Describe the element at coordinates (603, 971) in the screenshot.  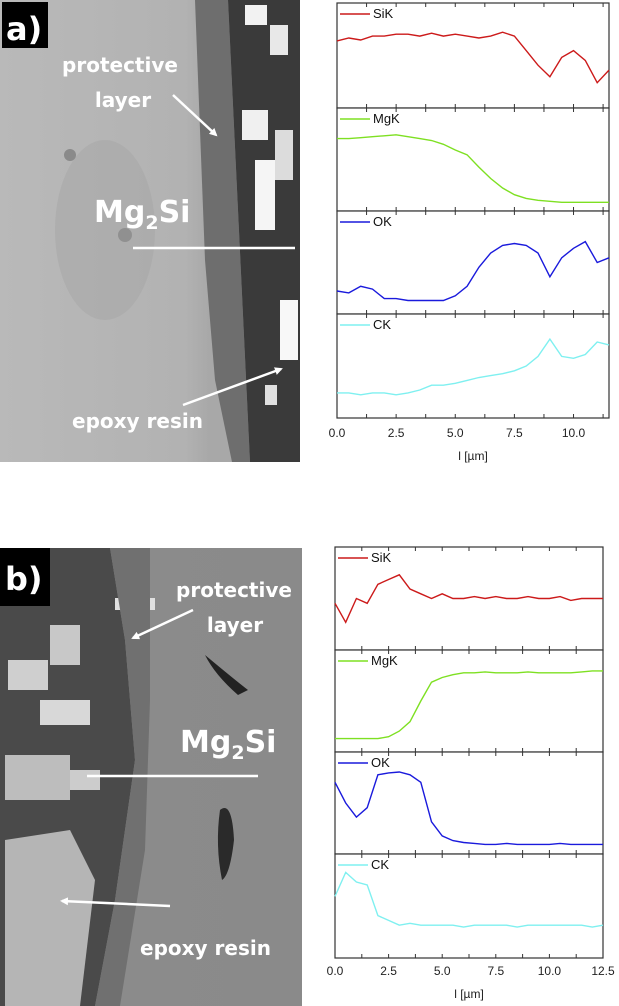
I see `x-tick-label: 12.5` at that location.